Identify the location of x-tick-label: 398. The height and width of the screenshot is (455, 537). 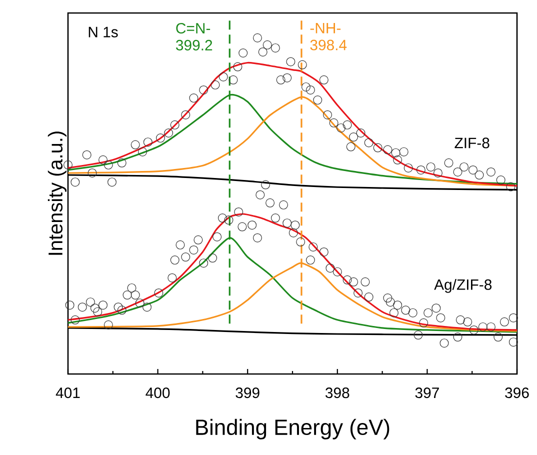
(337, 393).